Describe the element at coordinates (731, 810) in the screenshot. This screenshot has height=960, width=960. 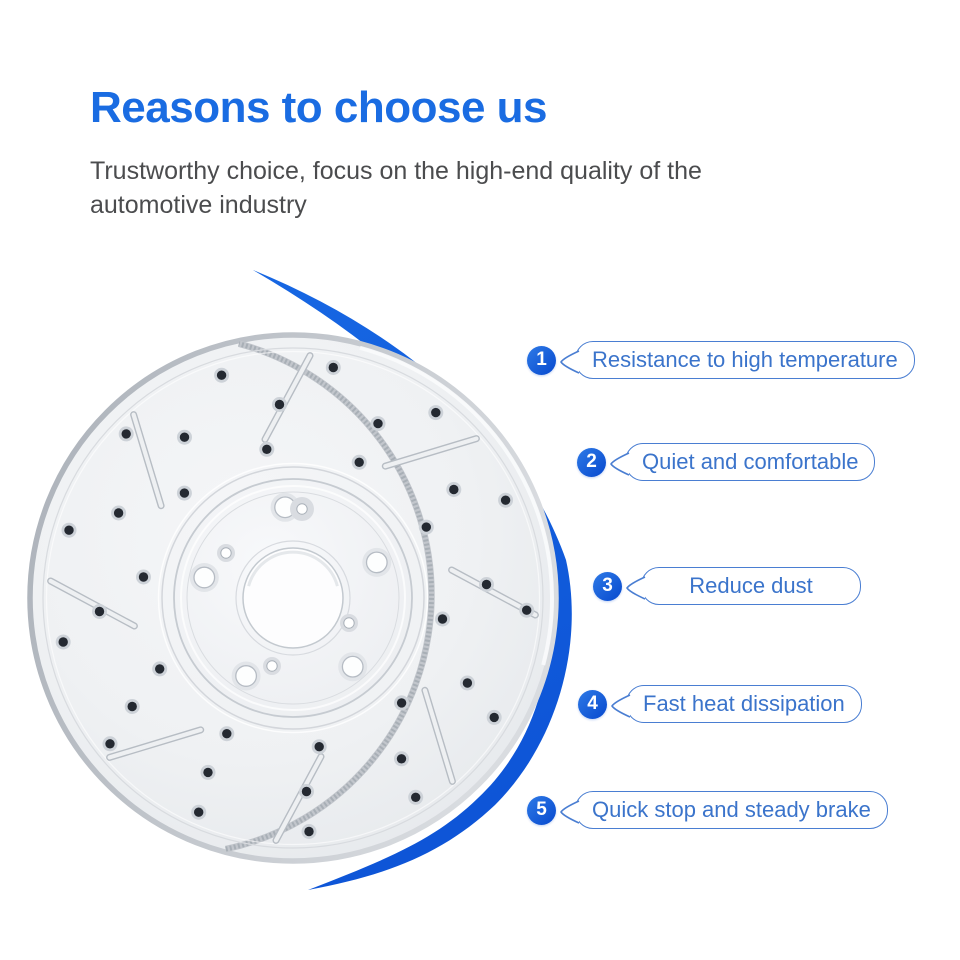
I see `feature-label-bubble: Quick stop and steady brake` at that location.